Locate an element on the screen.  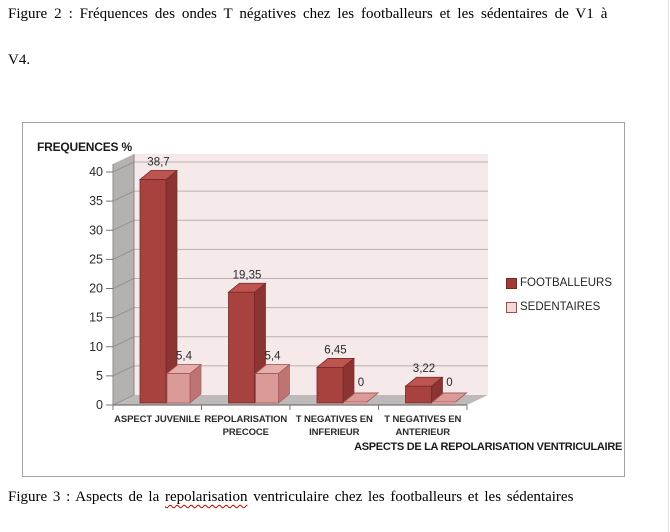
chart-floor is located at coordinates (300, 400).